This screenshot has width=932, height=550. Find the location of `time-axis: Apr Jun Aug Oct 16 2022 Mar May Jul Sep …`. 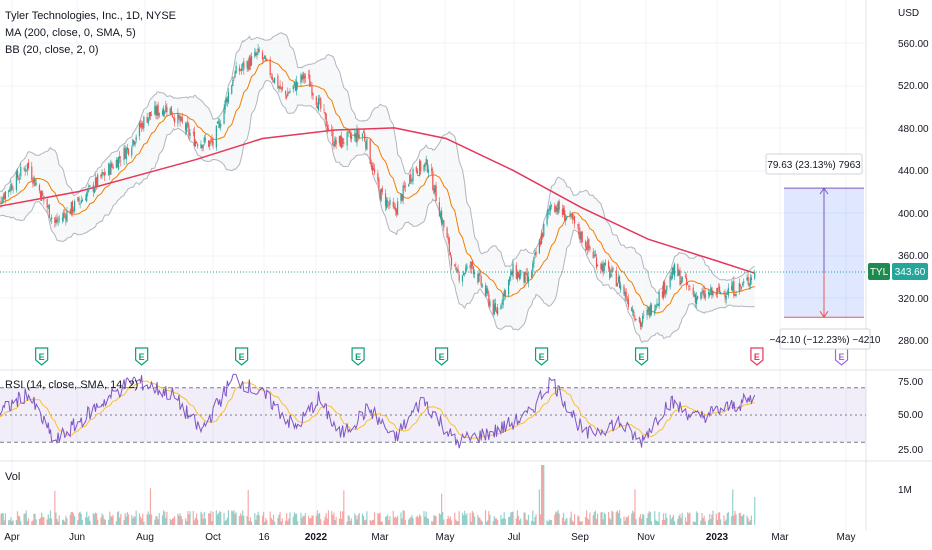

time-axis: Apr Jun Aug Oct 16 2022 Mar May Jul Sep … is located at coordinates (429, 537).